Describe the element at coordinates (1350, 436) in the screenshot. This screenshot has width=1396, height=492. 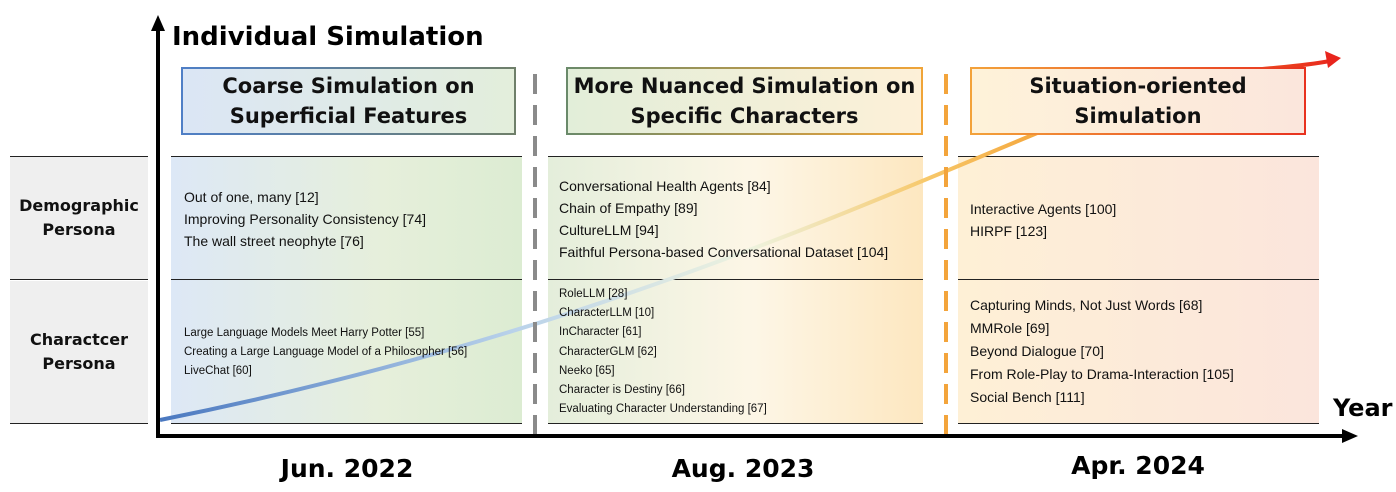
I see `x-axis-arrowhead` at that location.